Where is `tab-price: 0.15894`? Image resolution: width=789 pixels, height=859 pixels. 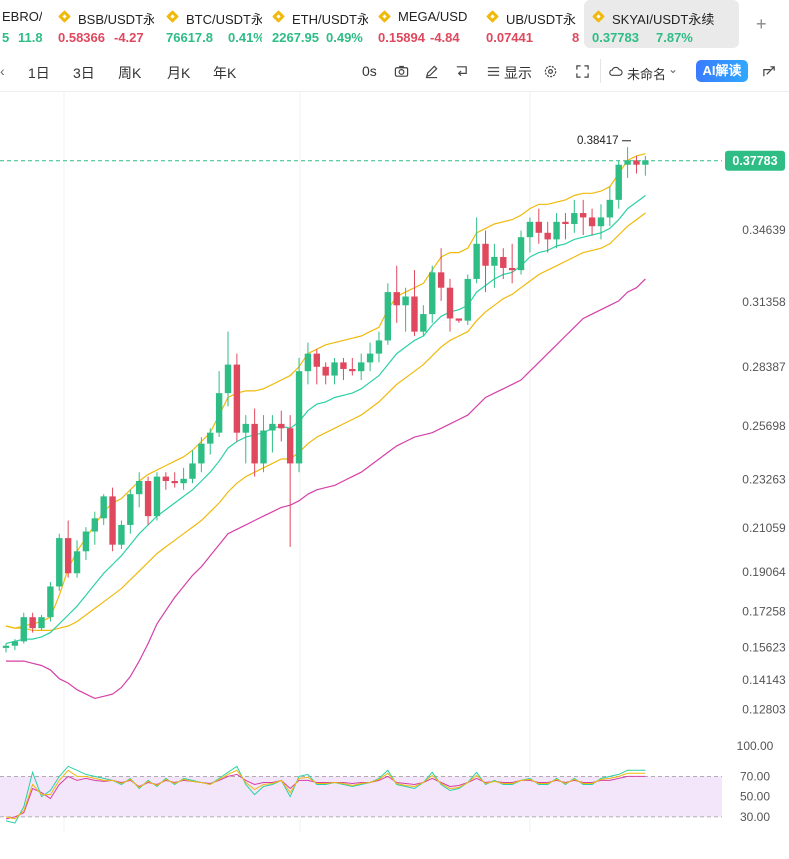
tab-price: 0.15894 is located at coordinates (401, 37).